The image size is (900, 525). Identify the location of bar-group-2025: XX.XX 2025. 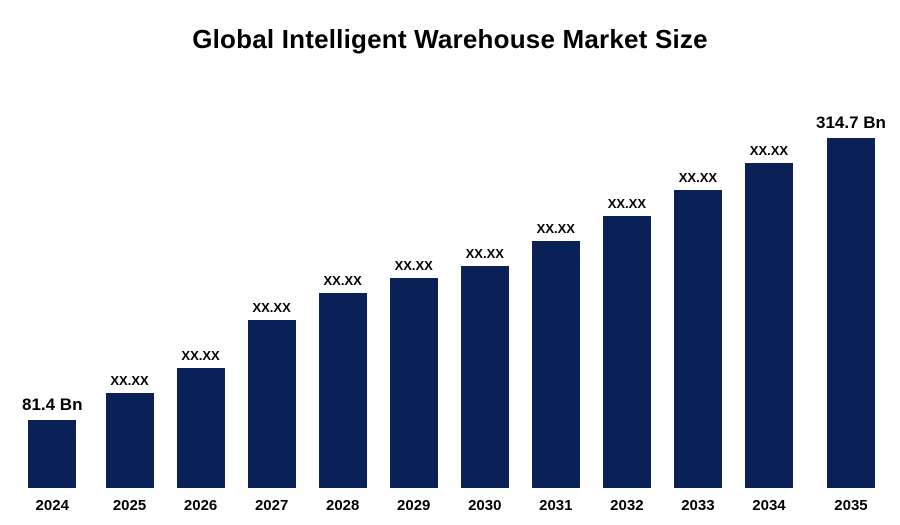
(129, 444).